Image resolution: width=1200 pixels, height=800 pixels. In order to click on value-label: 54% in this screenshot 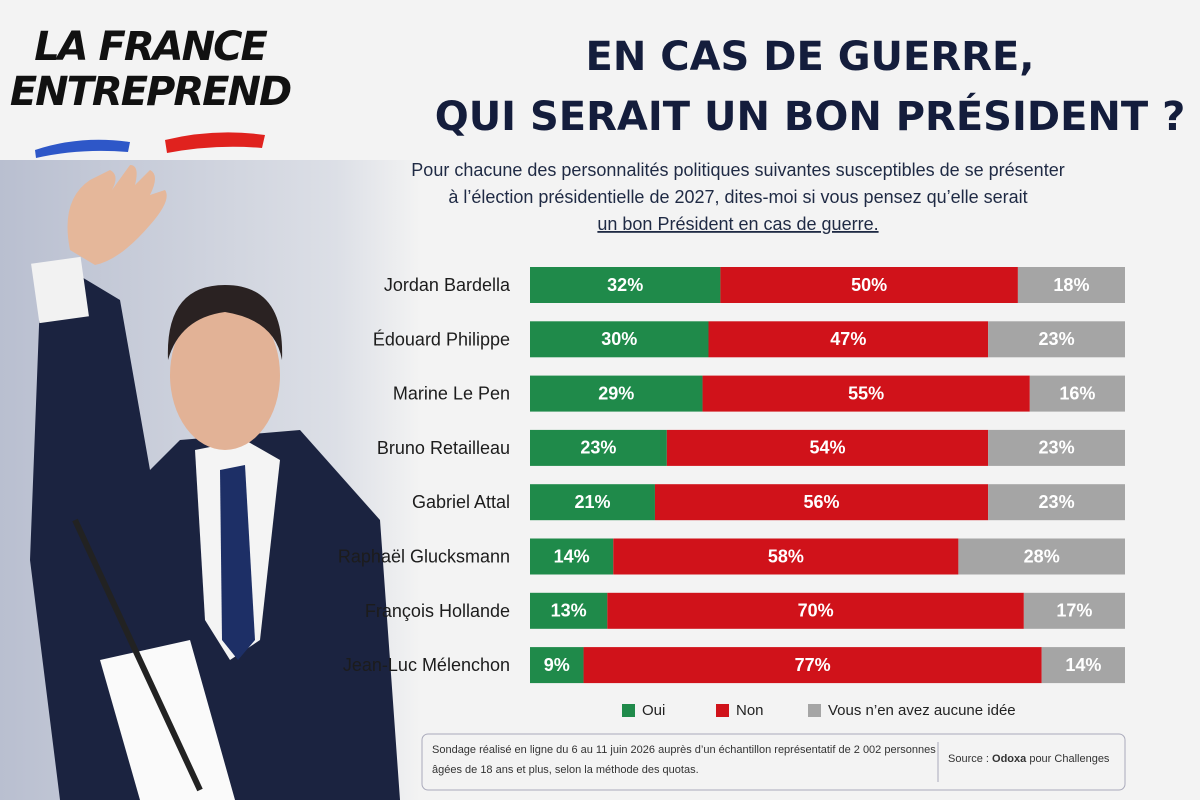, I will do `click(827, 448)`.